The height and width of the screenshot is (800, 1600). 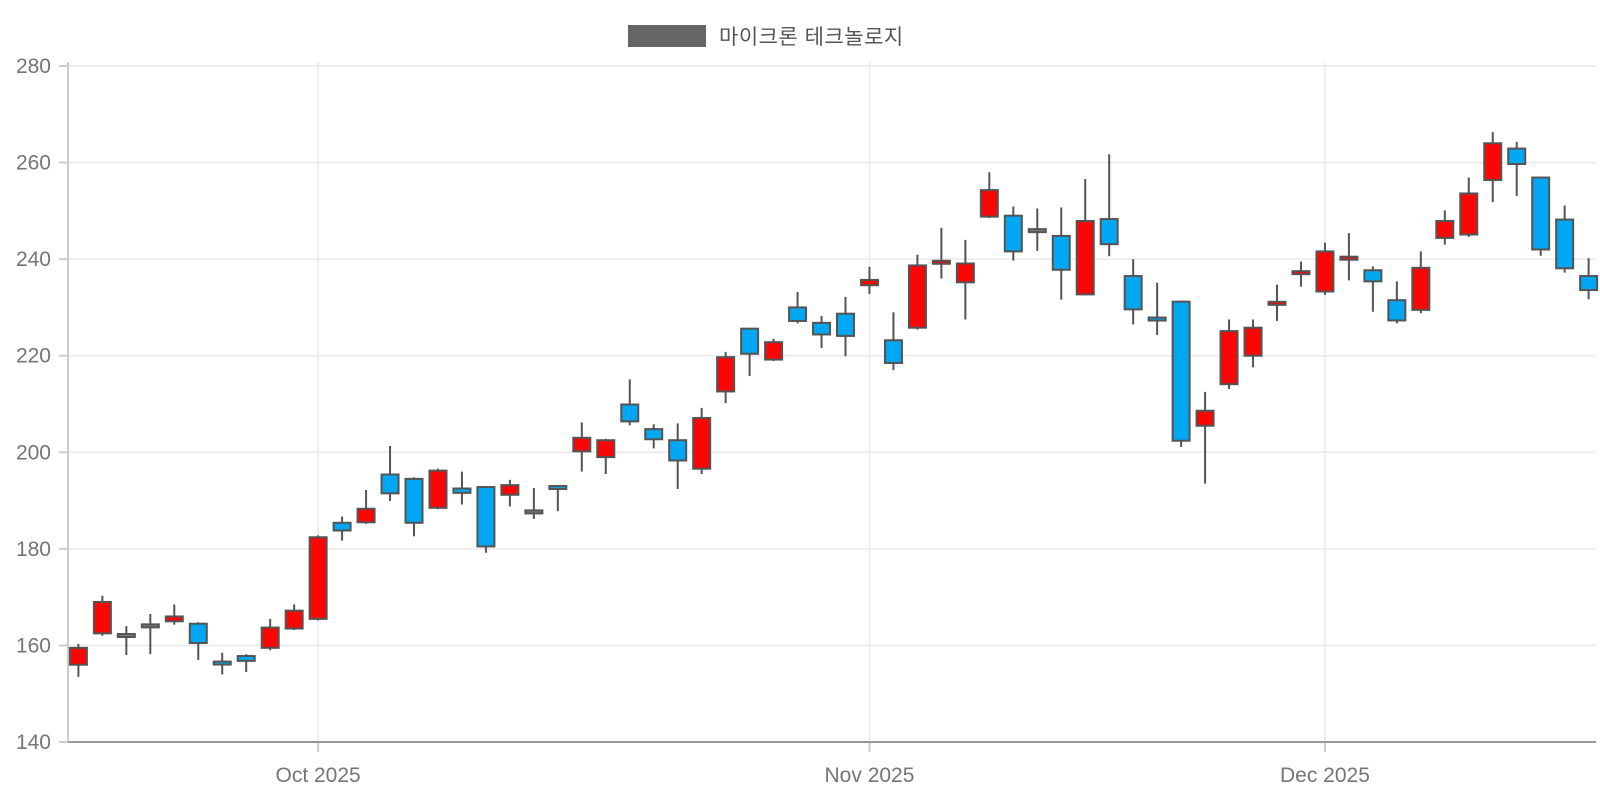 What do you see at coordinates (870, 775) in the screenshot?
I see `x-tick-label: Nov 2025` at bounding box center [870, 775].